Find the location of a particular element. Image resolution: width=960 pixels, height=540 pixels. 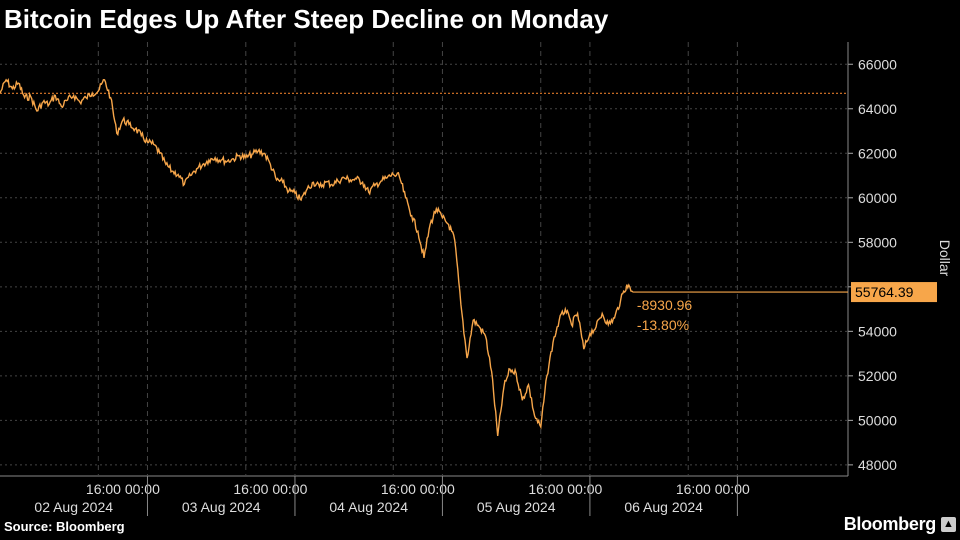

y-tick-label: 62000 is located at coordinates (877, 153).